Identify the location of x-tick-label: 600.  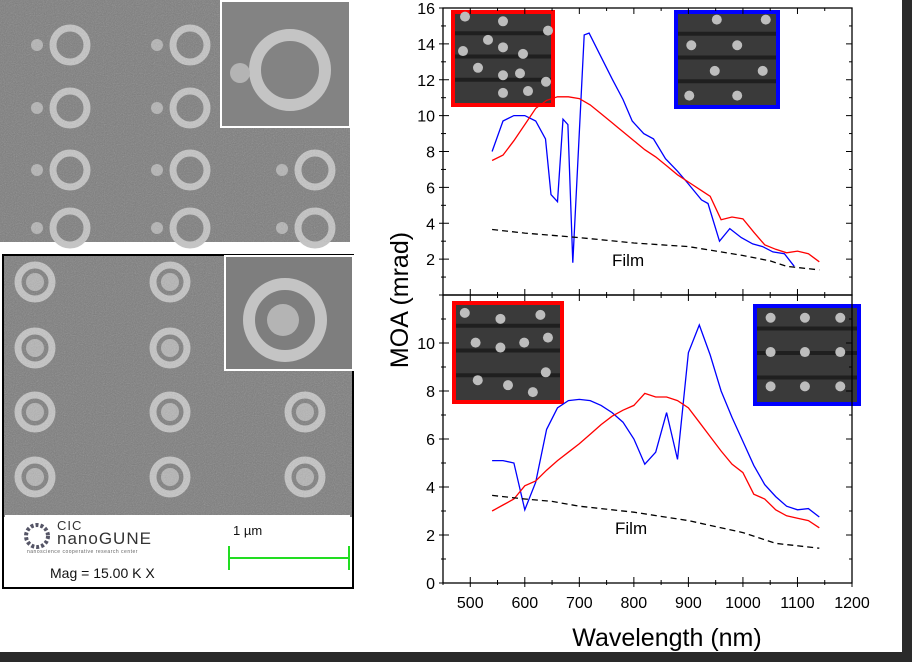
(524, 603).